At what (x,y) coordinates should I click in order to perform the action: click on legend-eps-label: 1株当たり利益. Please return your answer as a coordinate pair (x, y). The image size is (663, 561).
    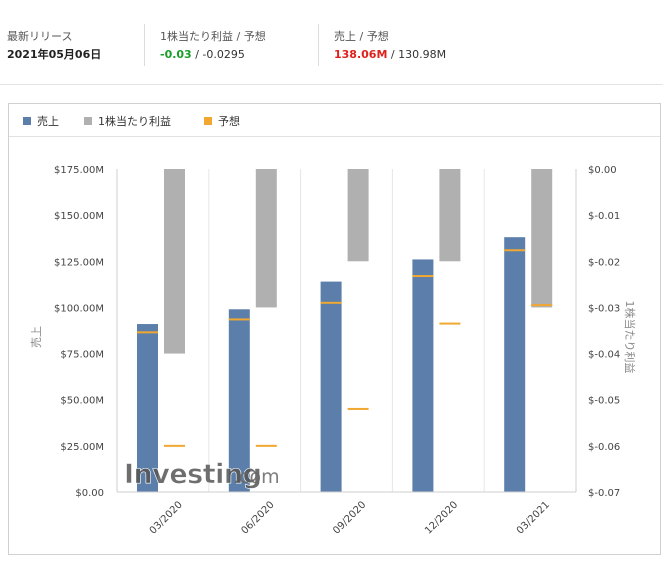
    Looking at the image, I should click on (134, 121).